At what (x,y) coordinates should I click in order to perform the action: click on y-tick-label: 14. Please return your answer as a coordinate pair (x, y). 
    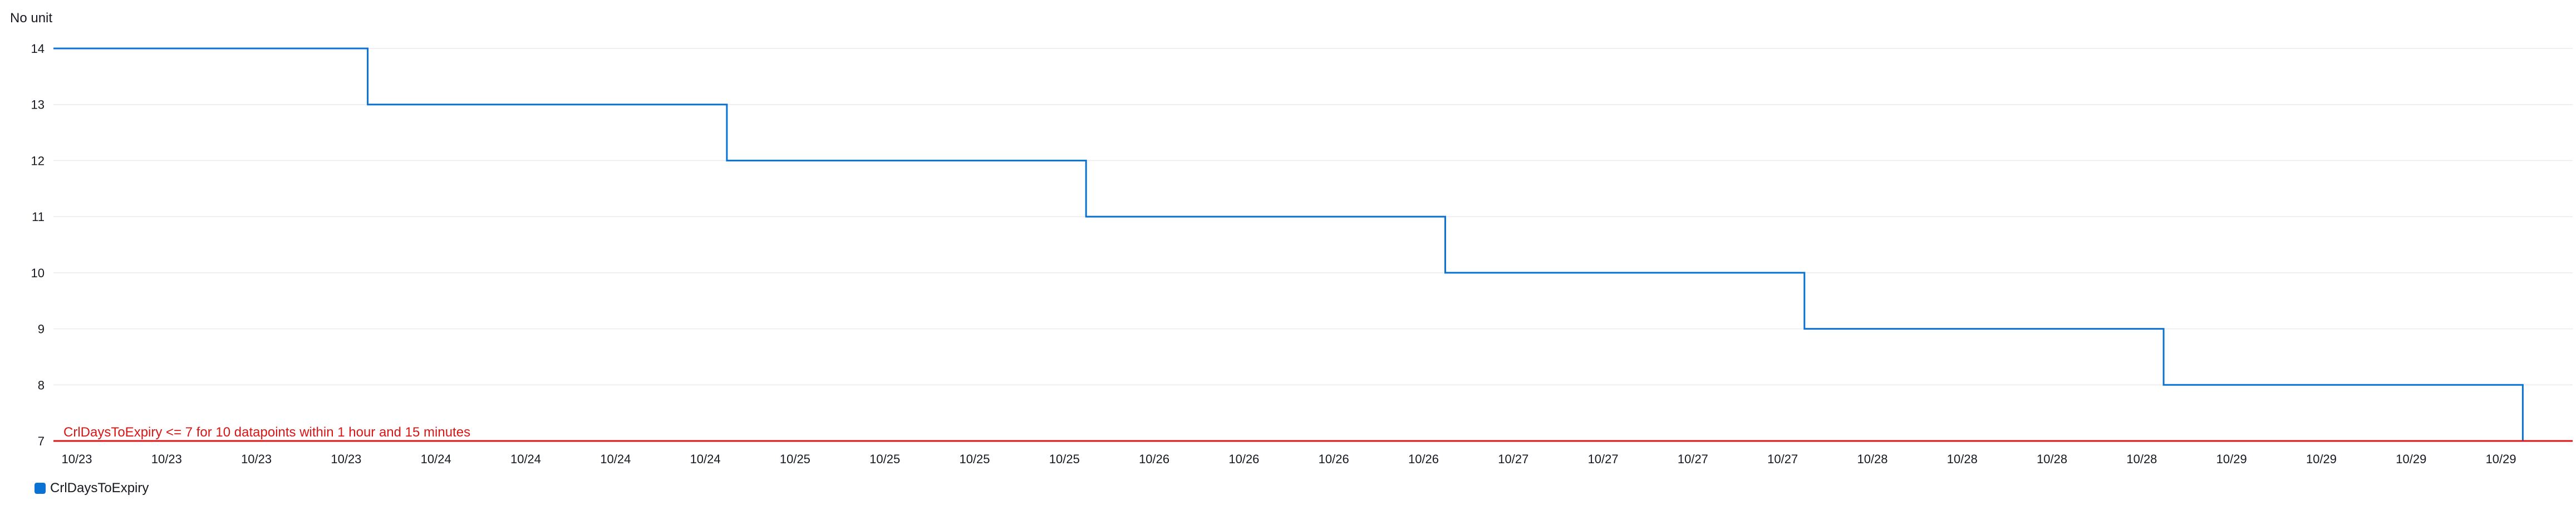
    Looking at the image, I should click on (38, 49).